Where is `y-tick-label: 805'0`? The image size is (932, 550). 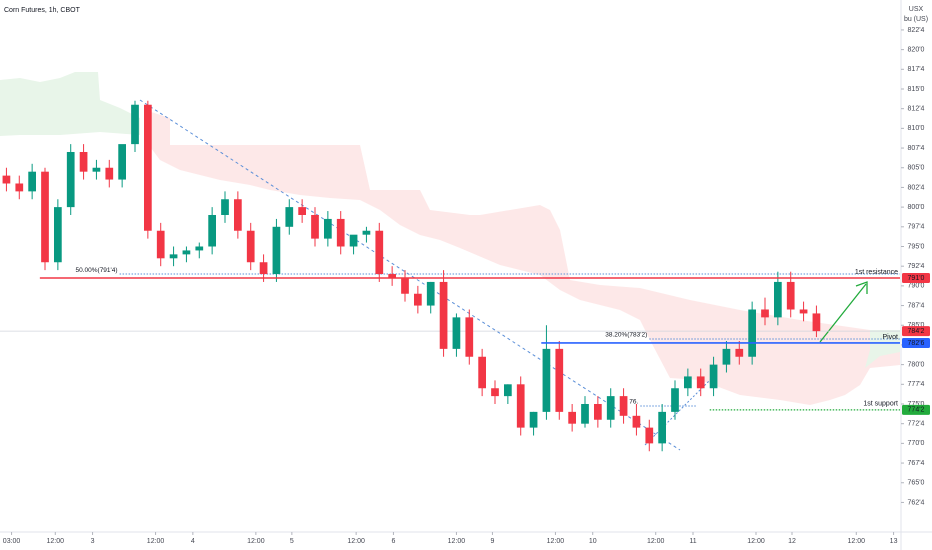
y-tick-label: 805'0 is located at coordinates (916, 168).